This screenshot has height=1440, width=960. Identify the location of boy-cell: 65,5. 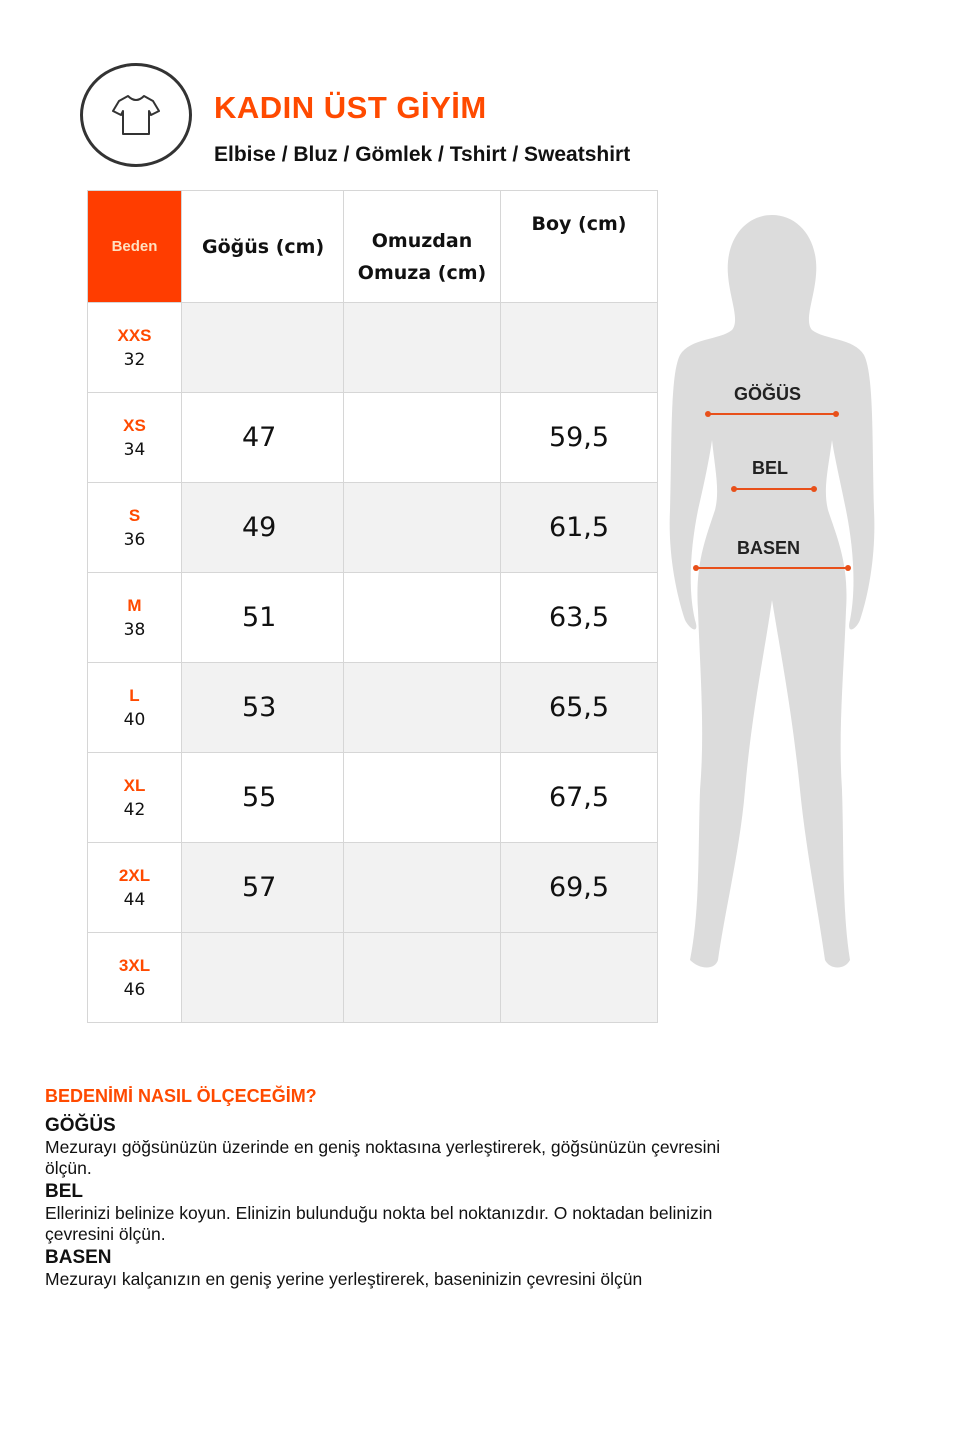
(579, 707).